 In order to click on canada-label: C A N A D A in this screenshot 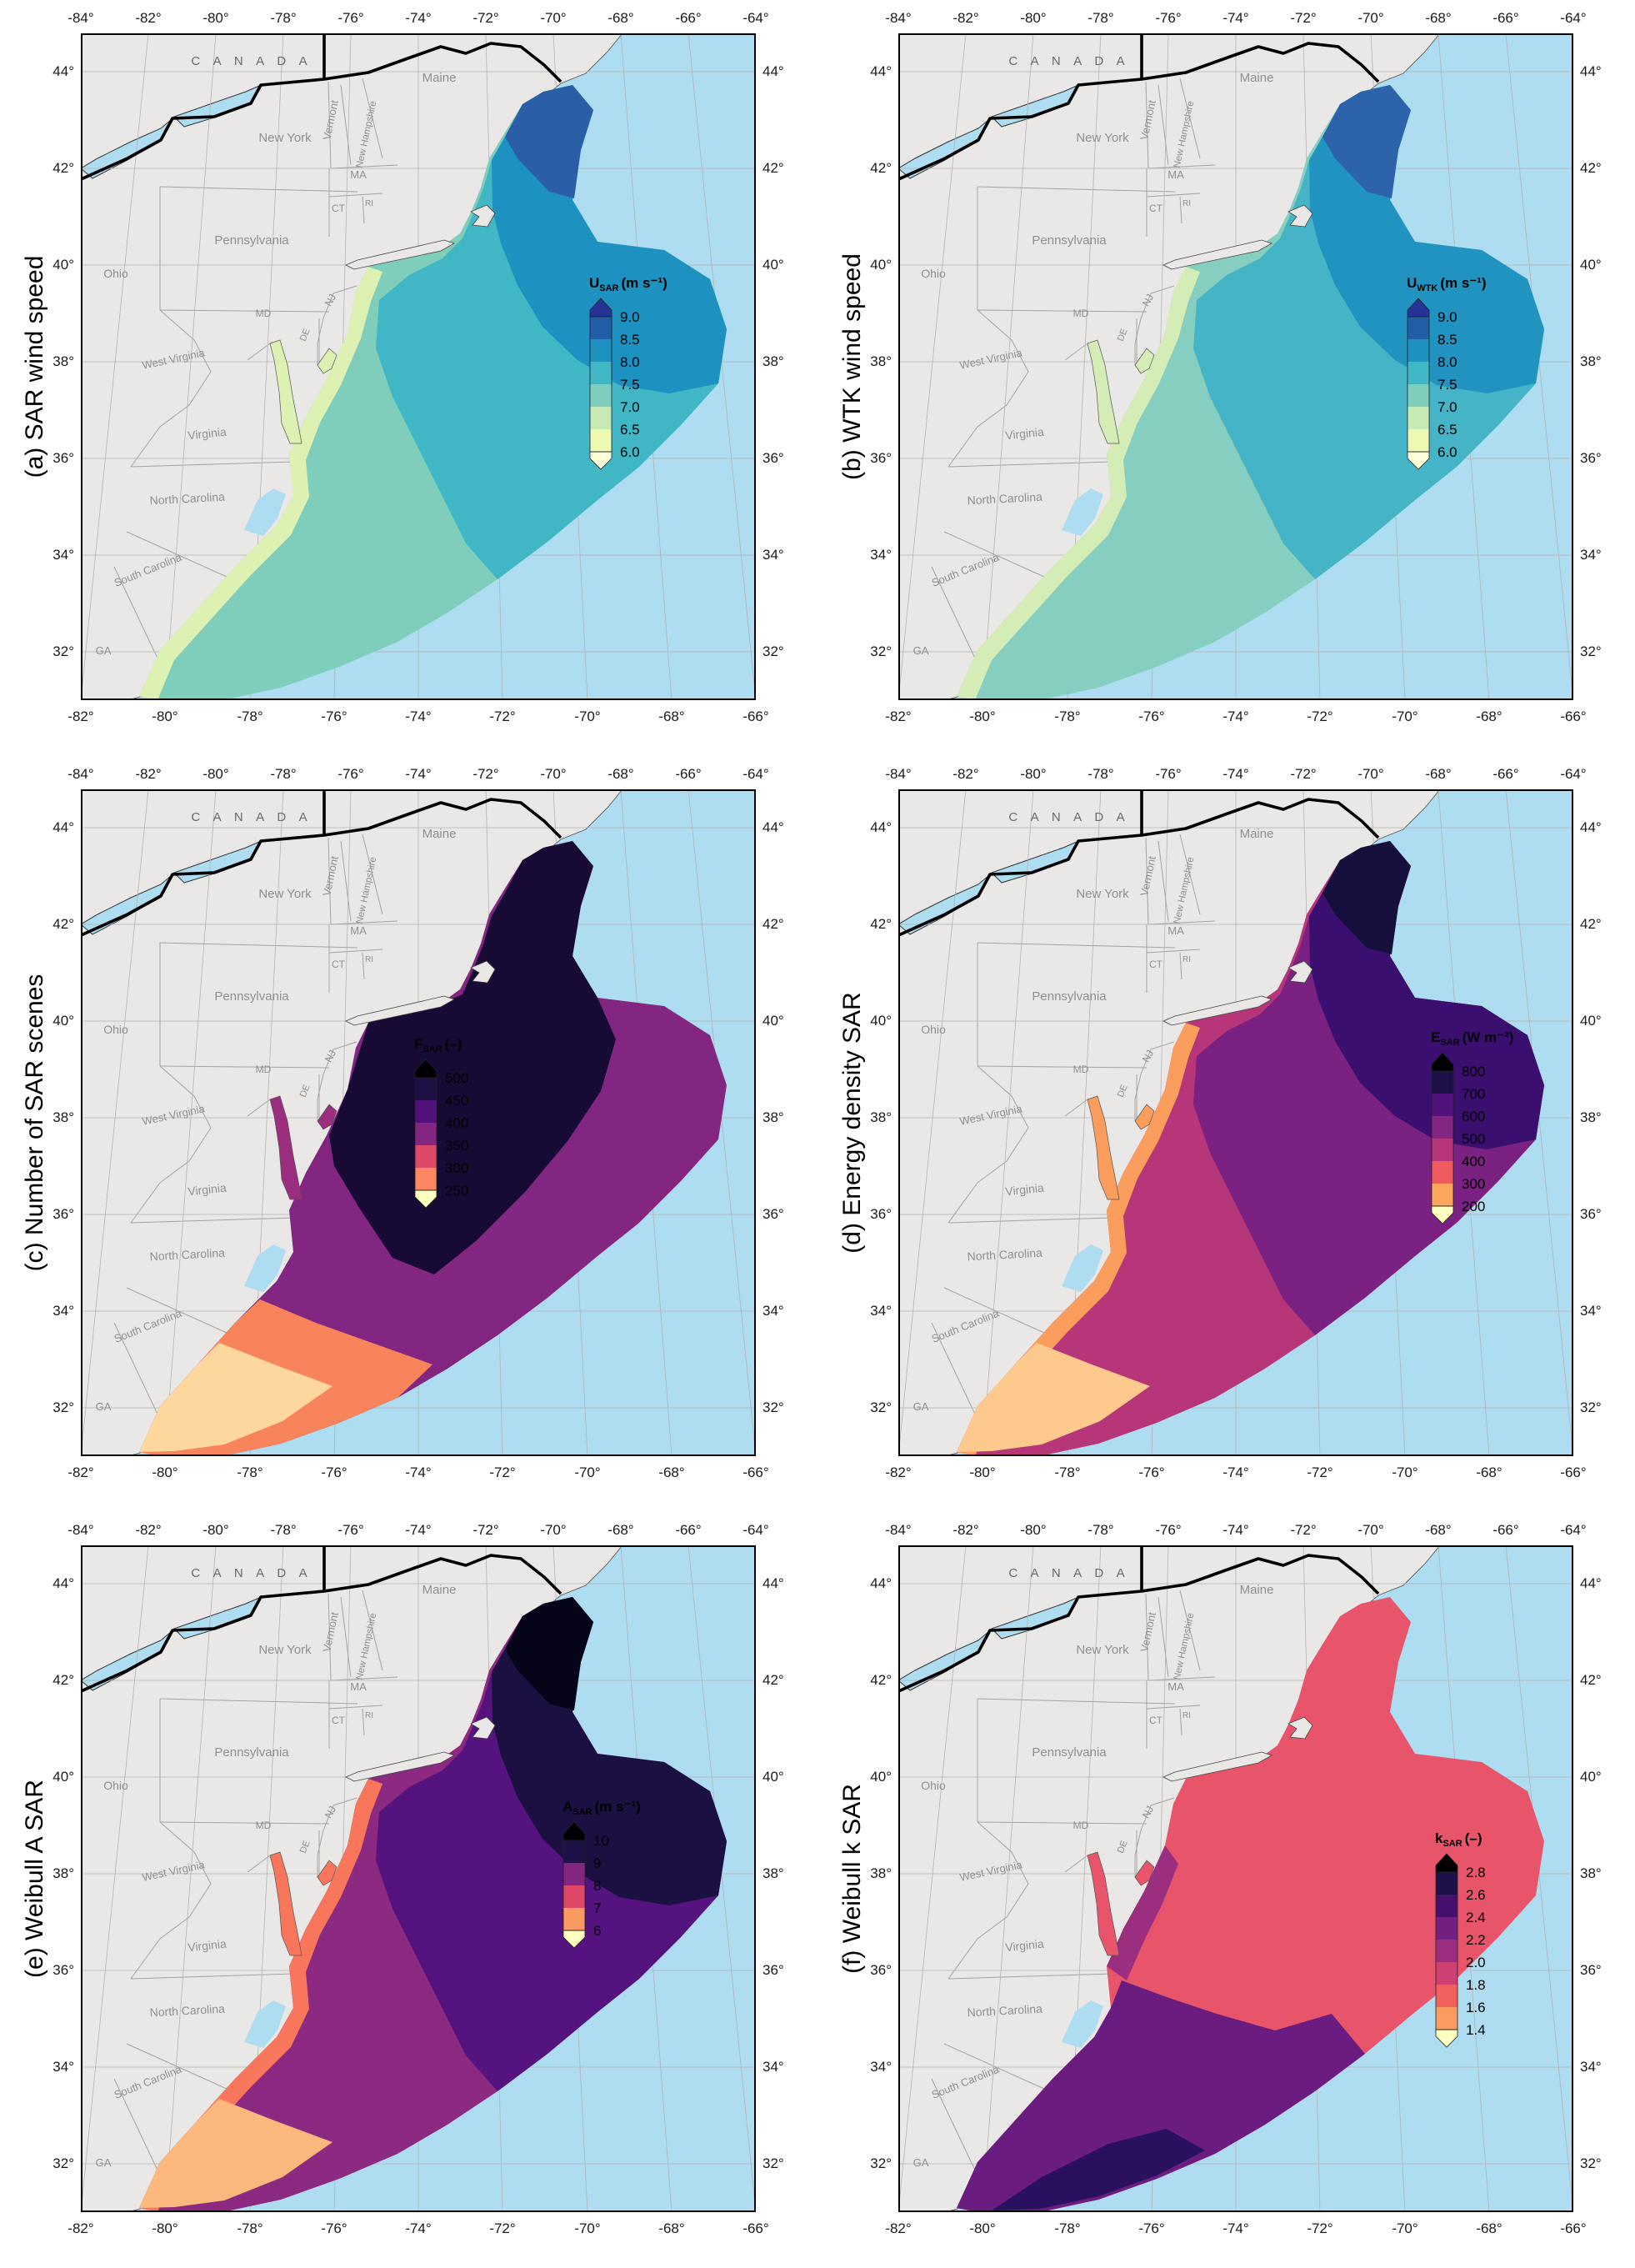, I will do `click(1068, 817)`.